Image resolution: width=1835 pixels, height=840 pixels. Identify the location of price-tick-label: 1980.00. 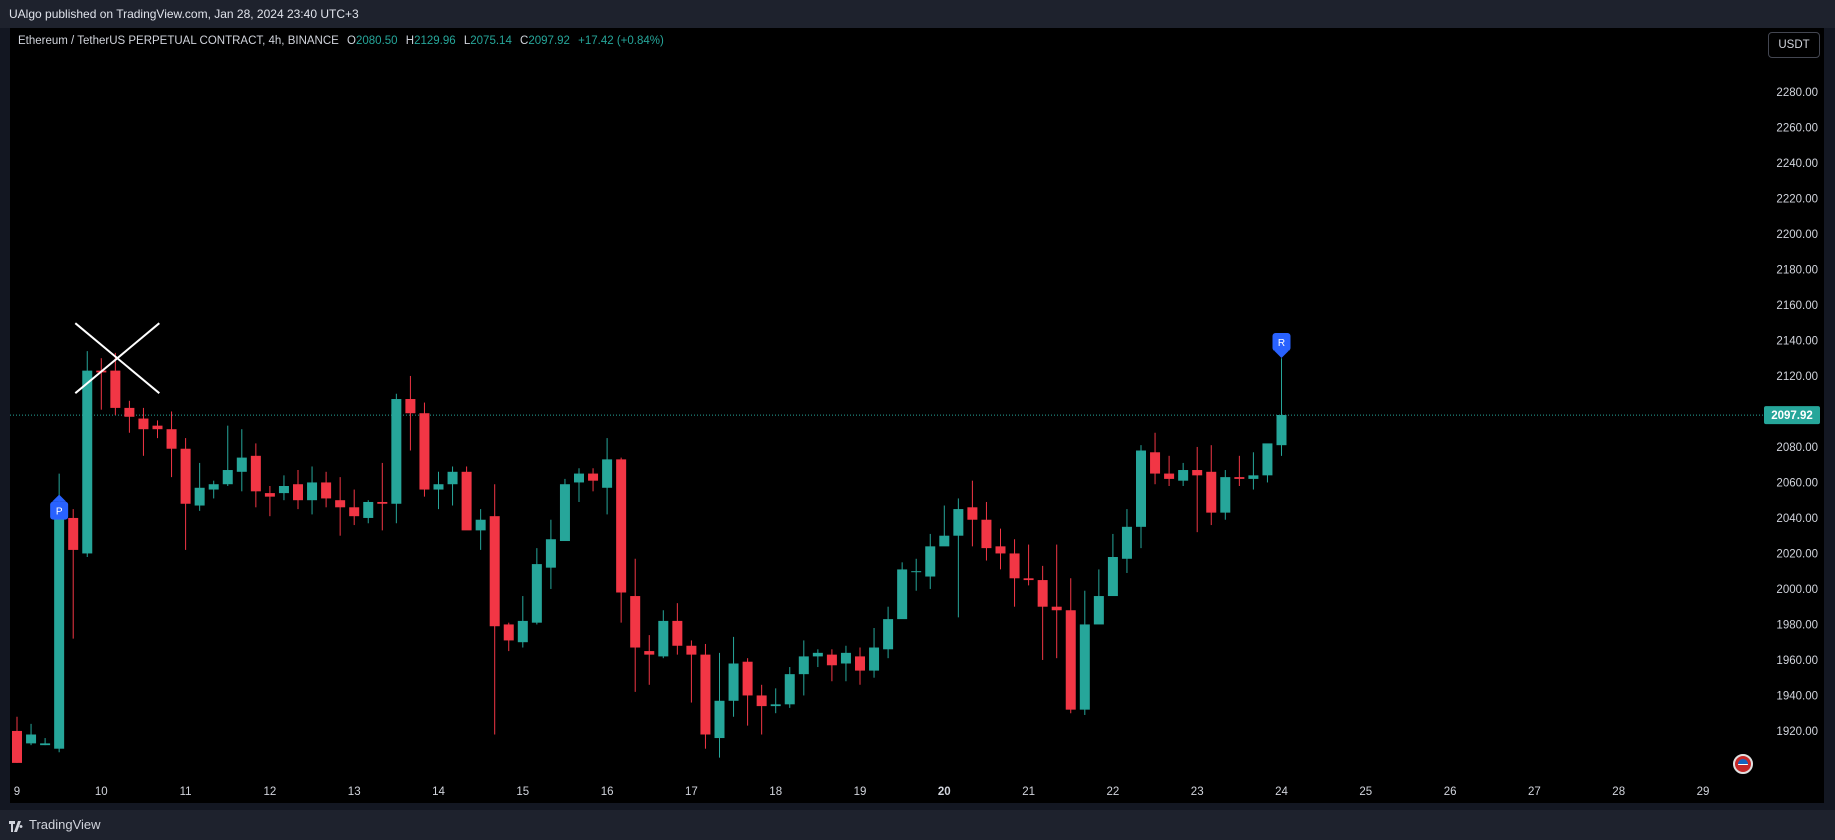
(1797, 625).